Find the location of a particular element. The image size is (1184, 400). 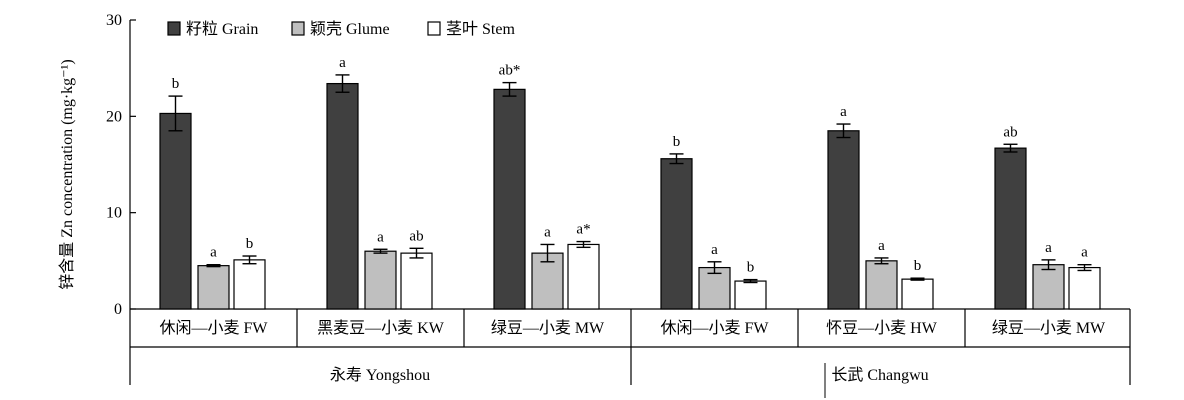

category-label: 怀豆—小麦 HW is located at coordinates (882, 328).